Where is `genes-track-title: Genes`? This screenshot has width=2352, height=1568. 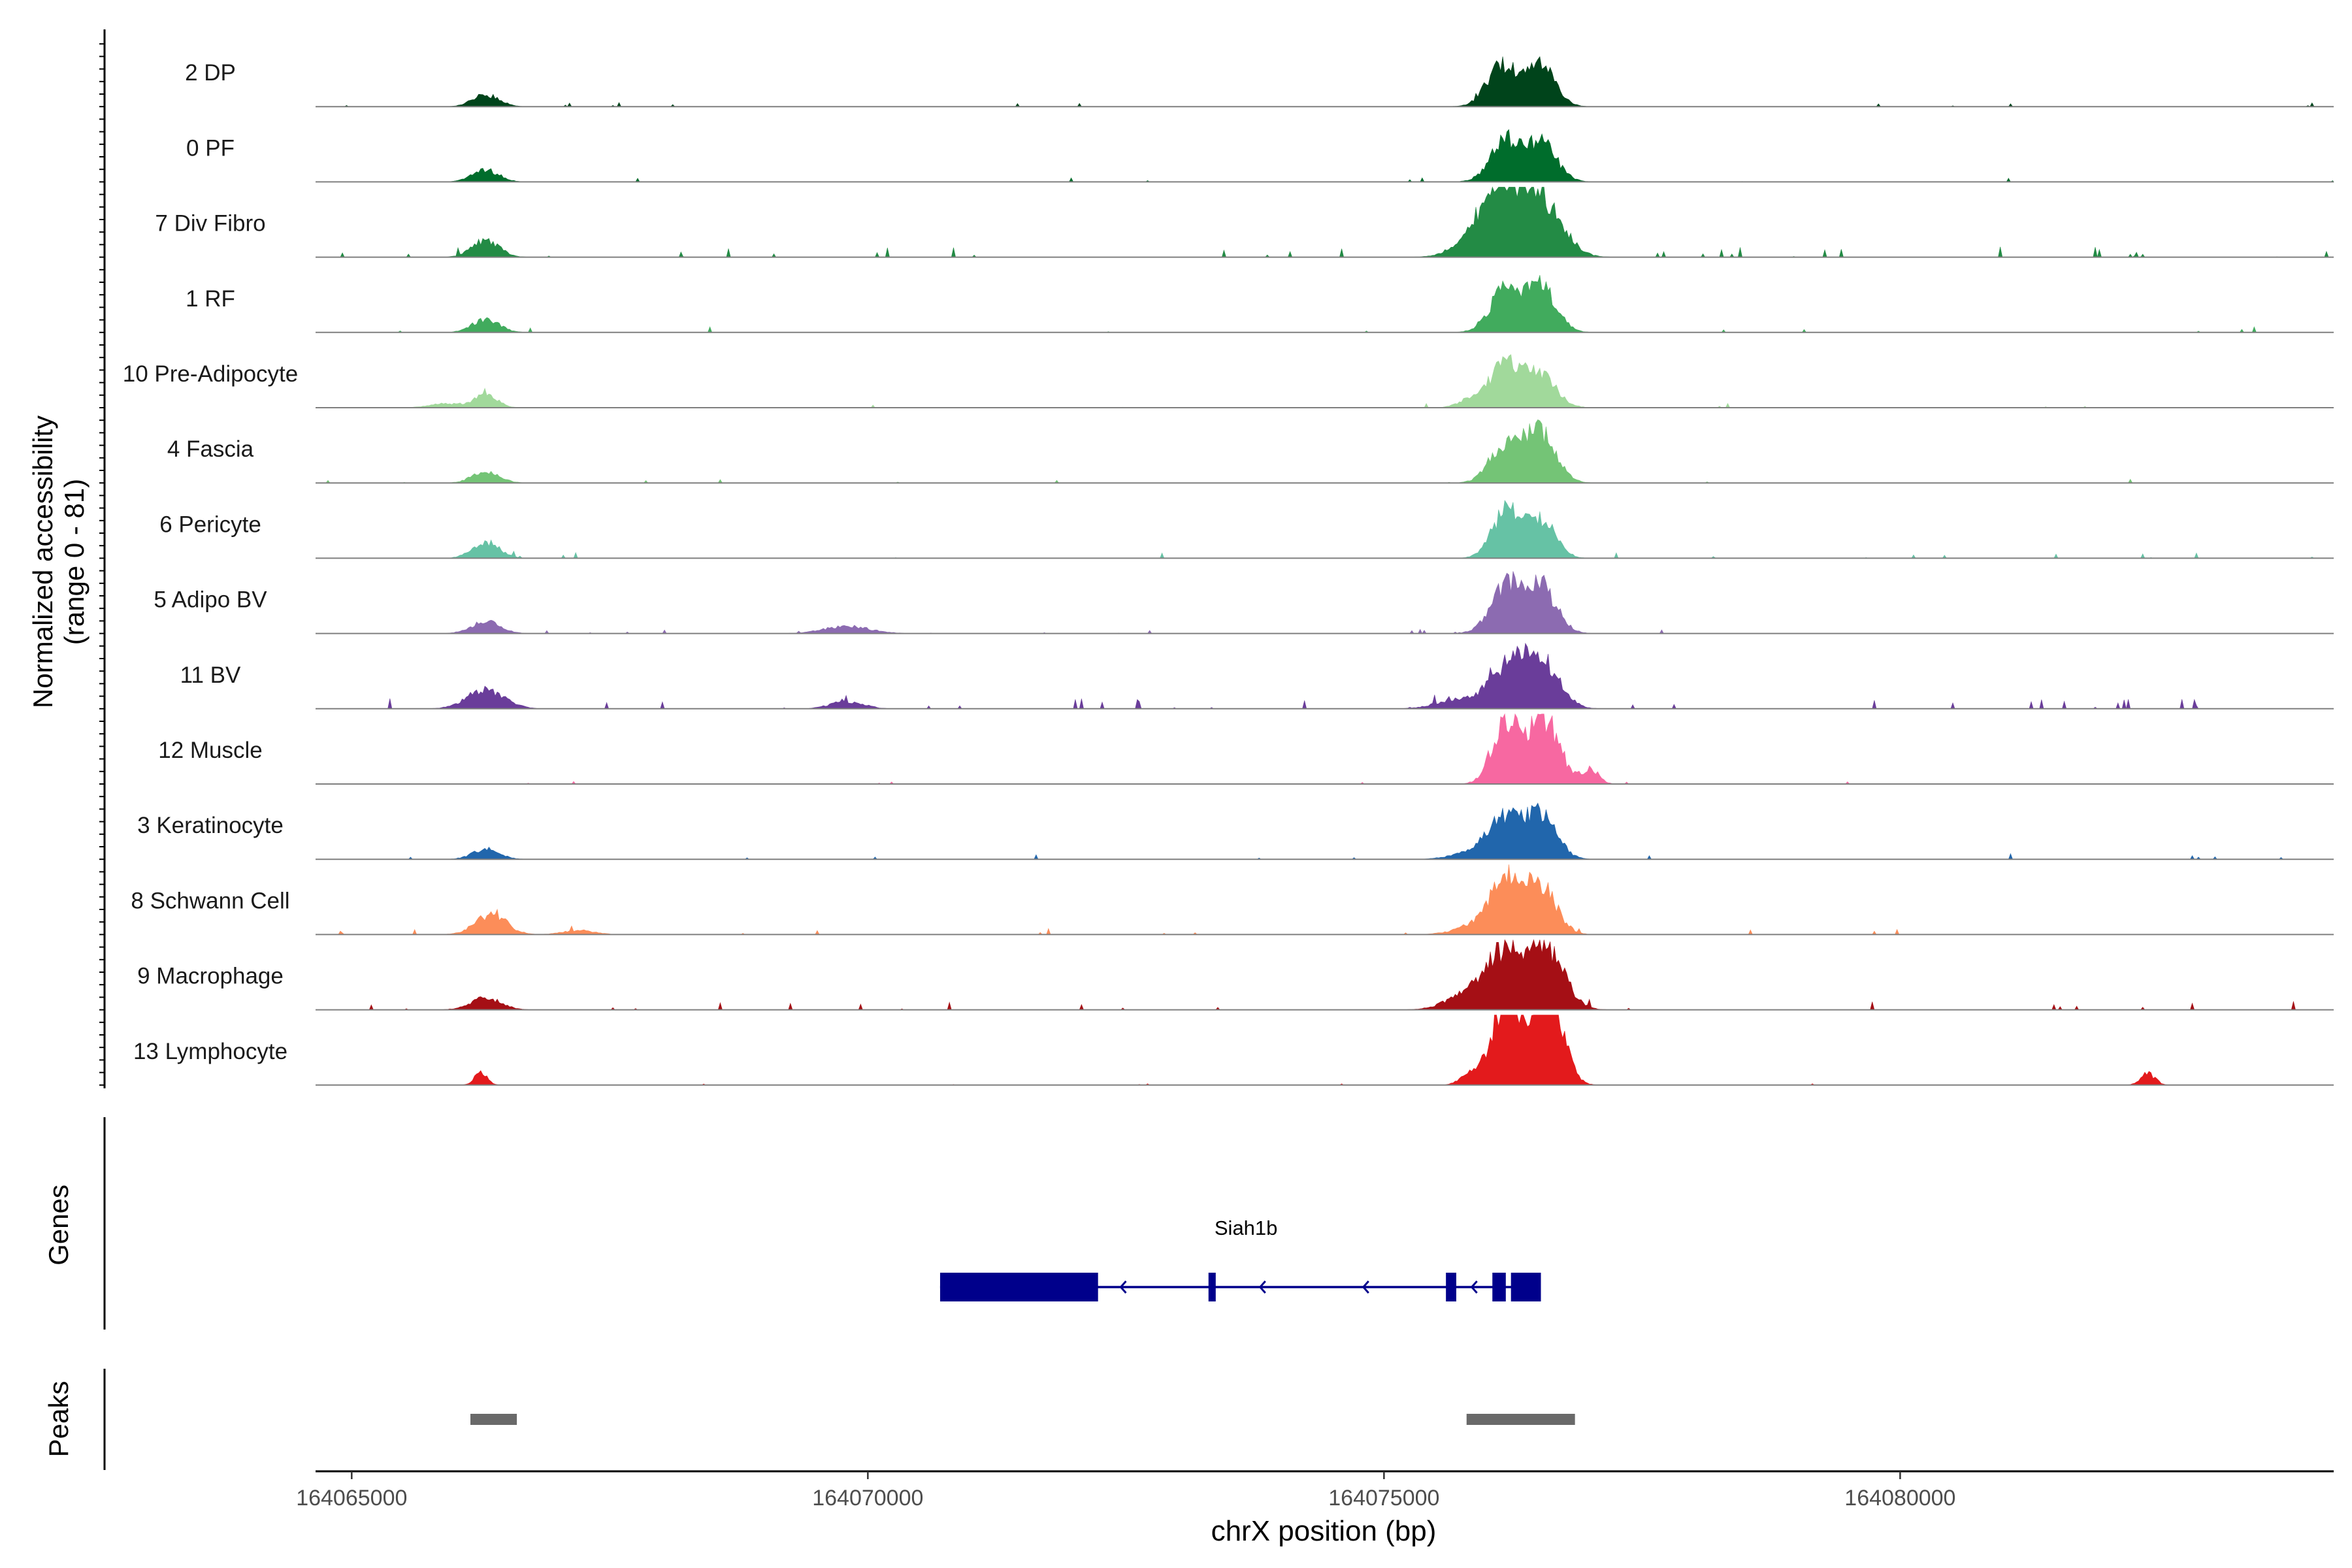 genes-track-title: Genes is located at coordinates (58, 1225).